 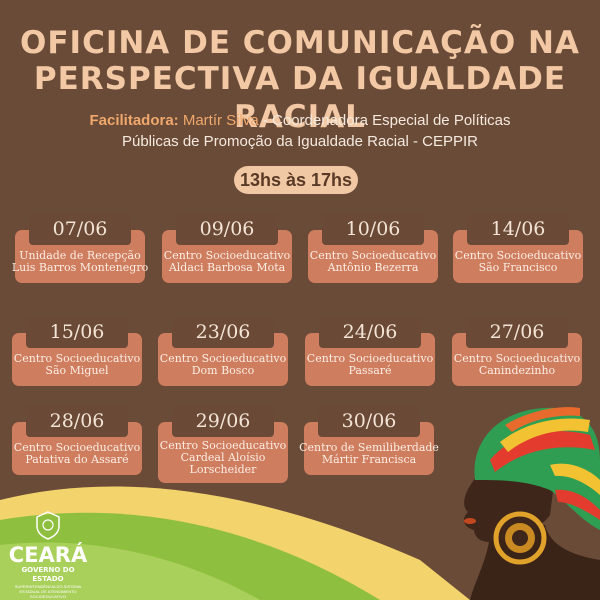 I want to click on session-place-line-2: Patativa do Assaré, so click(x=77, y=459).